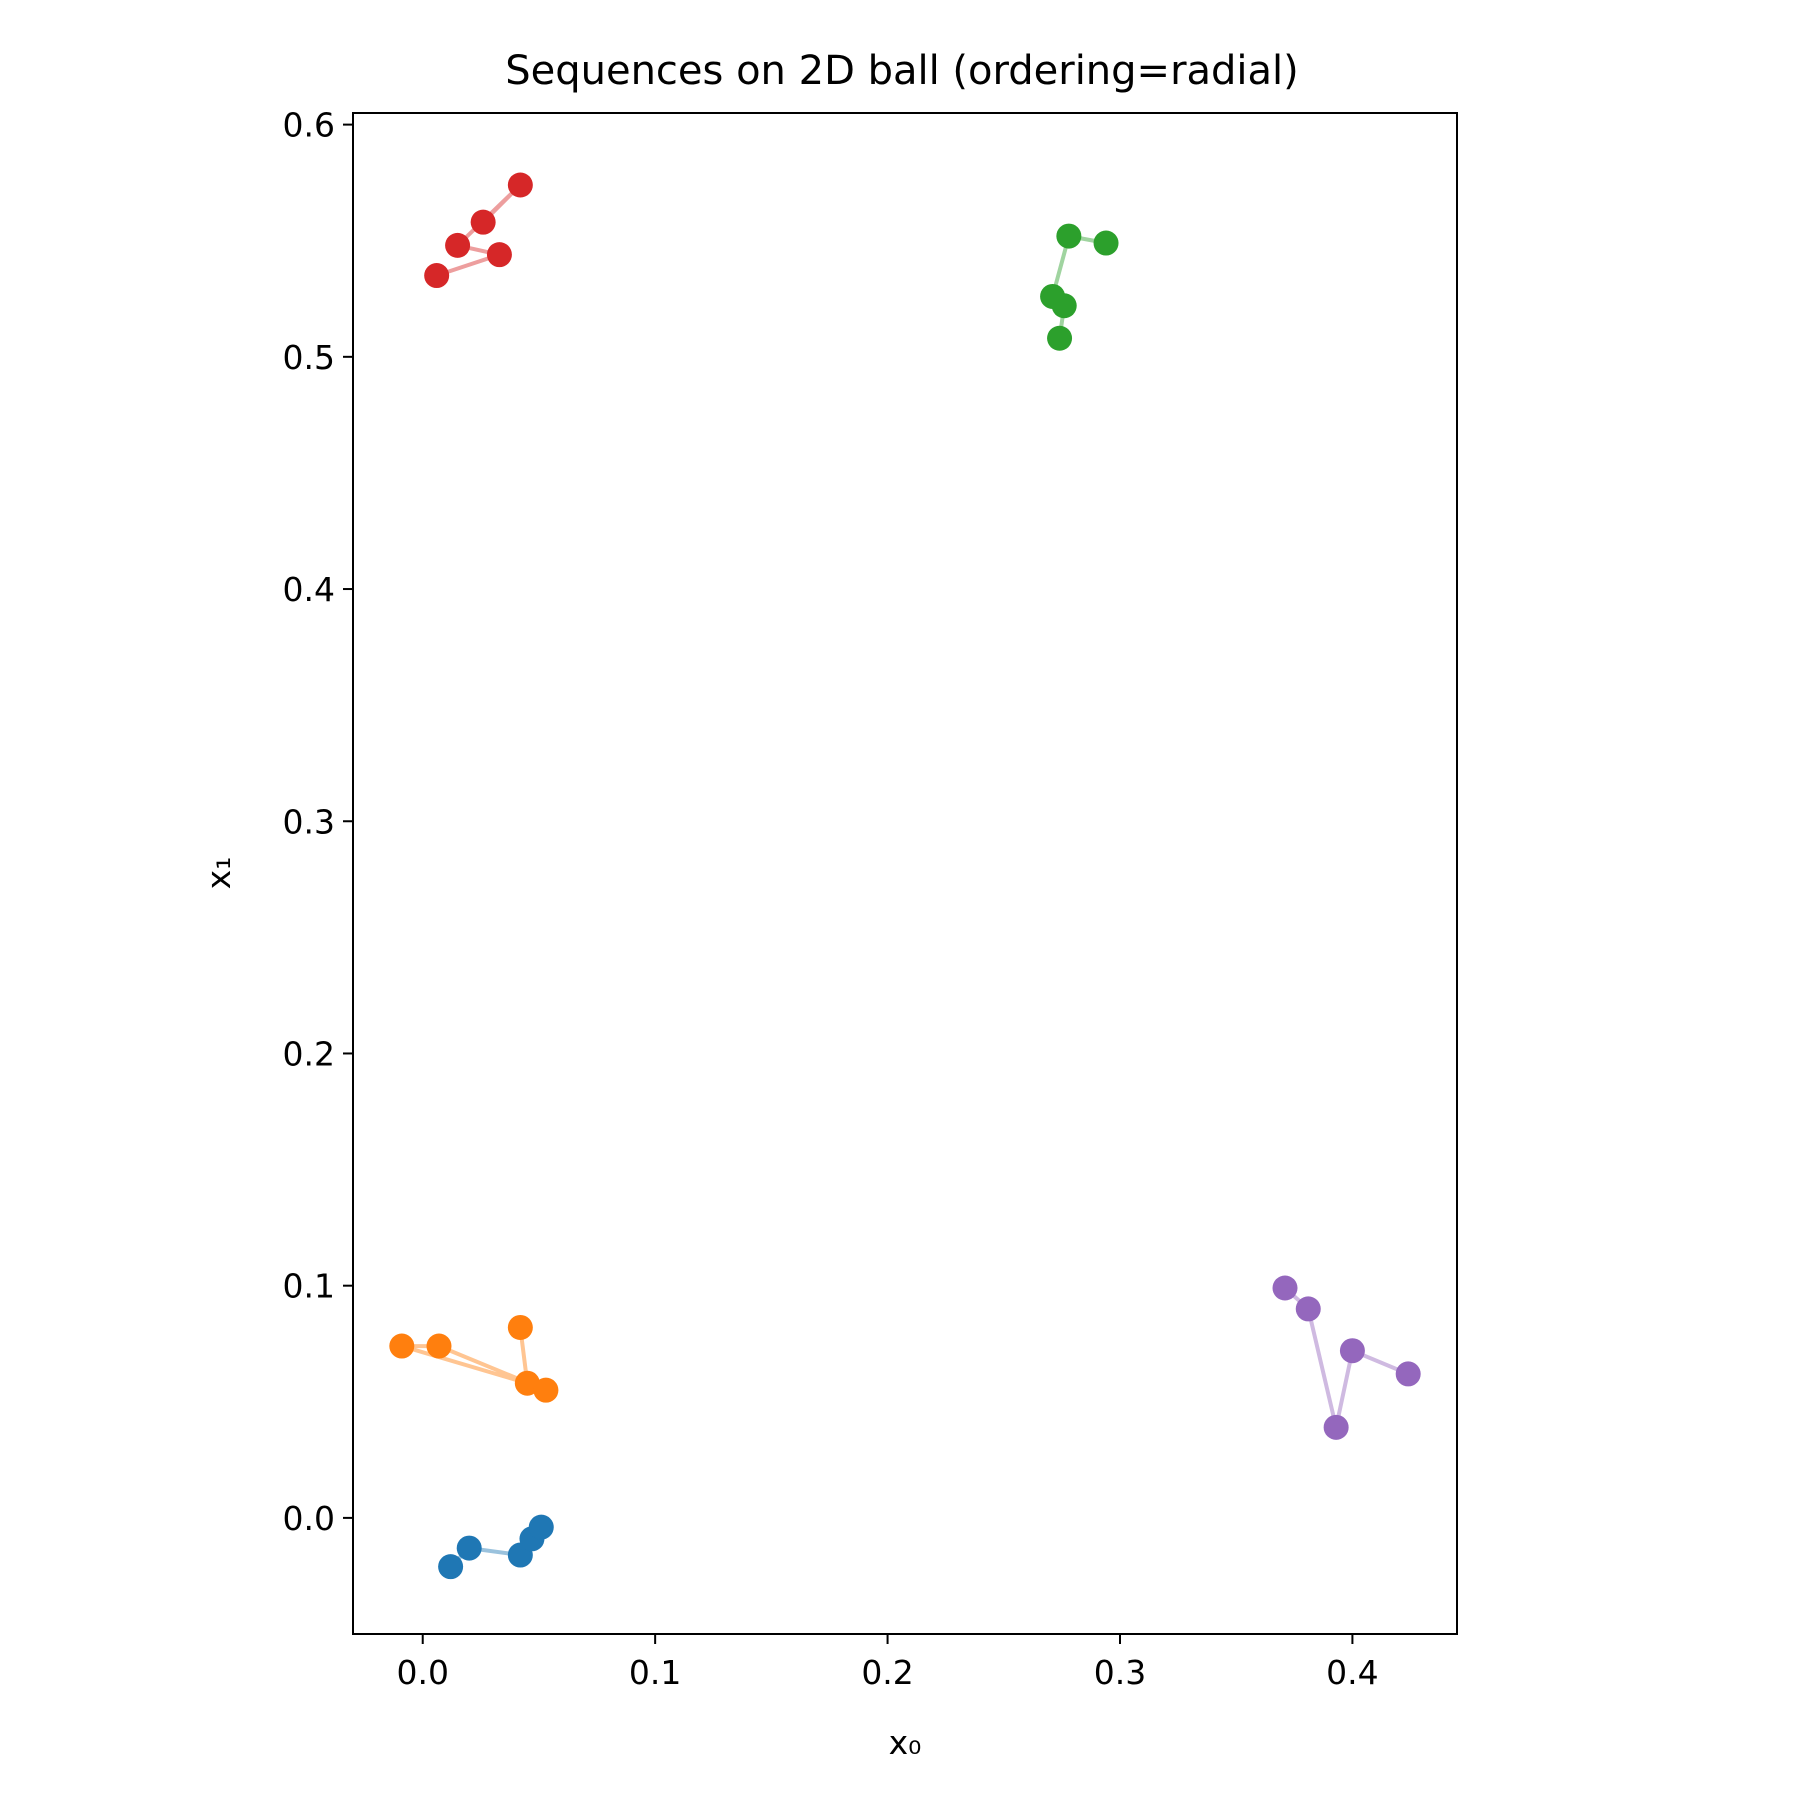 The image size is (1800, 1800). Describe the element at coordinates (1352, 1672) in the screenshot. I see `x-tick-label: 0.4` at that location.